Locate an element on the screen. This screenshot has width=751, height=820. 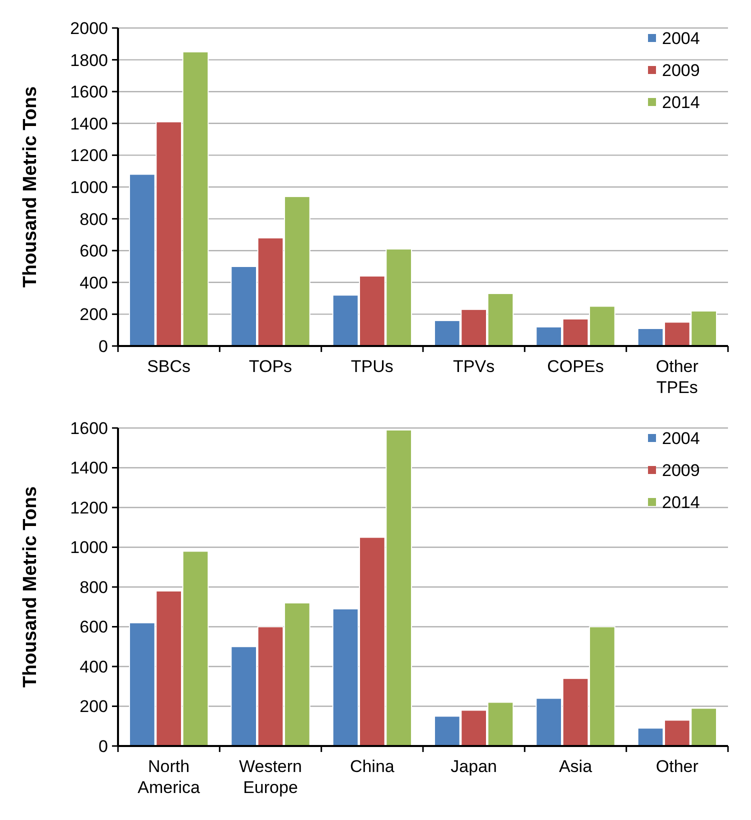
x-tick-label: Japan is located at coordinates (473, 766).